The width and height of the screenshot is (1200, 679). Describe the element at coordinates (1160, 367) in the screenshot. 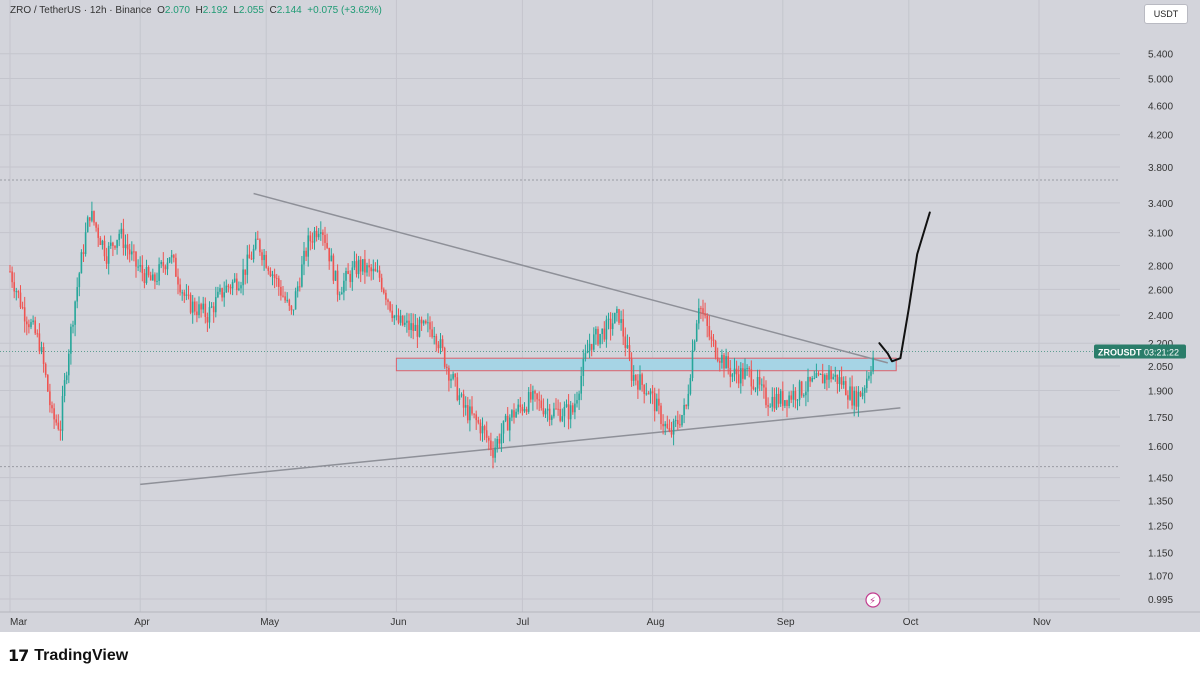

I see `price-tick-label: 2.050` at that location.